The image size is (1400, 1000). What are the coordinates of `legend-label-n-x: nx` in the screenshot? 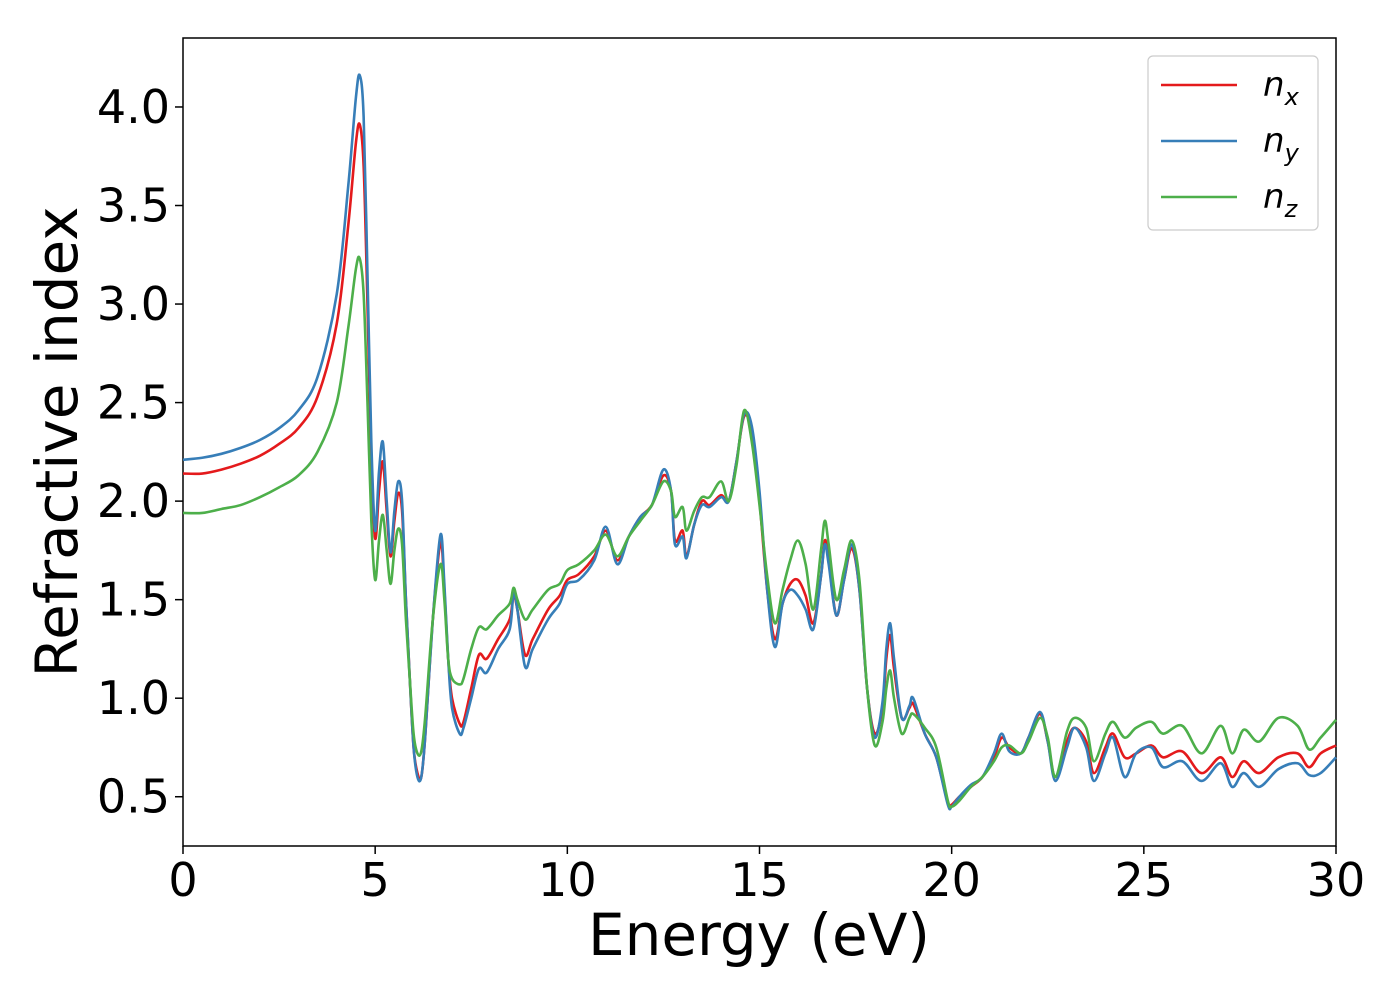 It's located at (1281, 88).